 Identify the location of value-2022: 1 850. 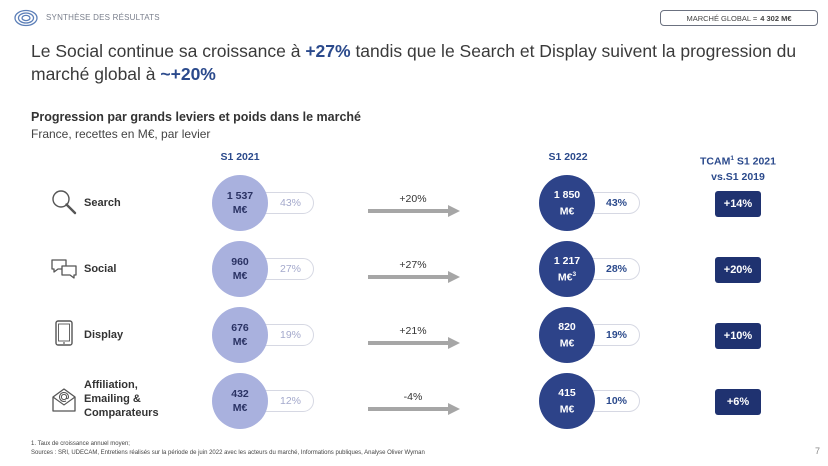
(567, 194).